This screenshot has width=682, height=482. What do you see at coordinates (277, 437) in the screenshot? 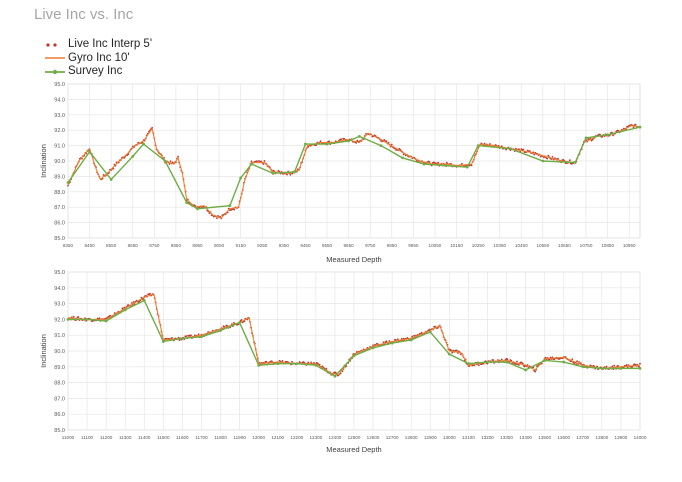
I see `x-tick-label: 12100` at bounding box center [277, 437].